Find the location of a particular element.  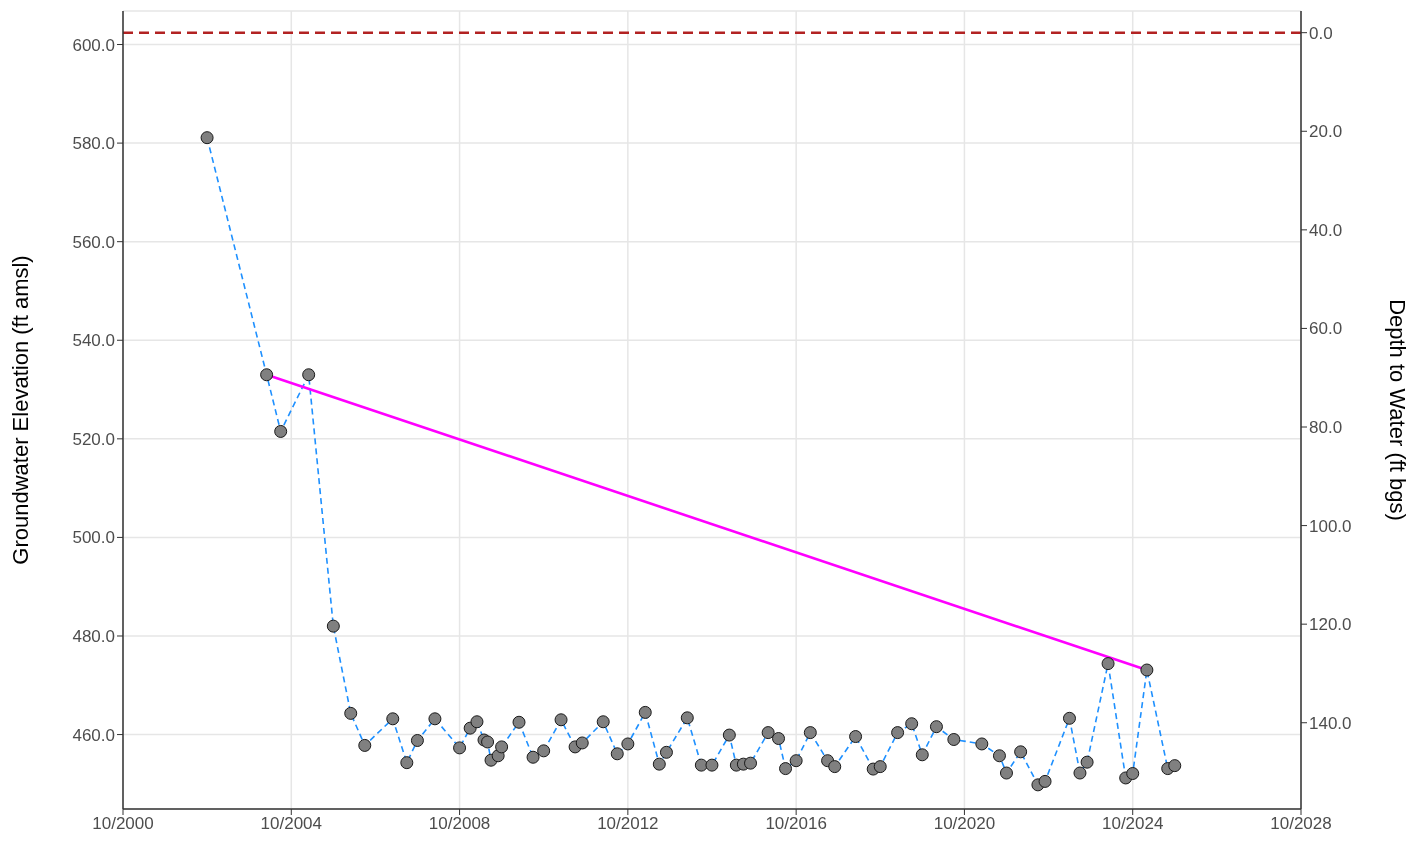

y-tick-label: 500.0 is located at coordinates (93, 538).